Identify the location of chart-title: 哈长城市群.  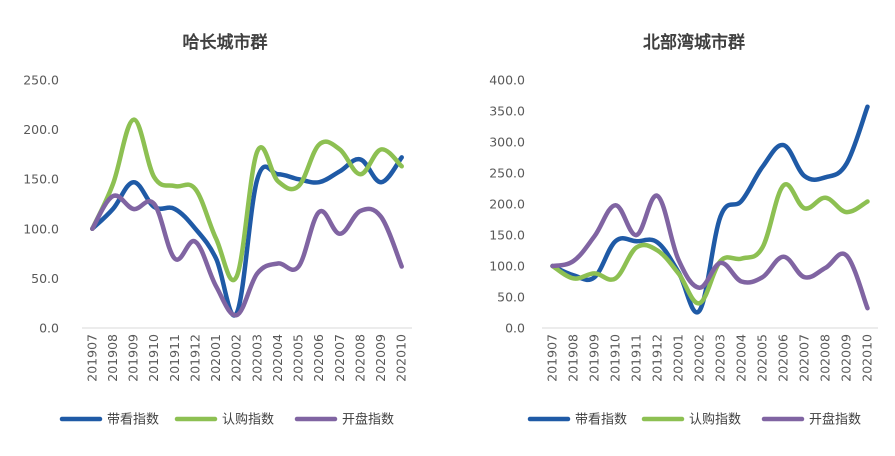
(225, 42).